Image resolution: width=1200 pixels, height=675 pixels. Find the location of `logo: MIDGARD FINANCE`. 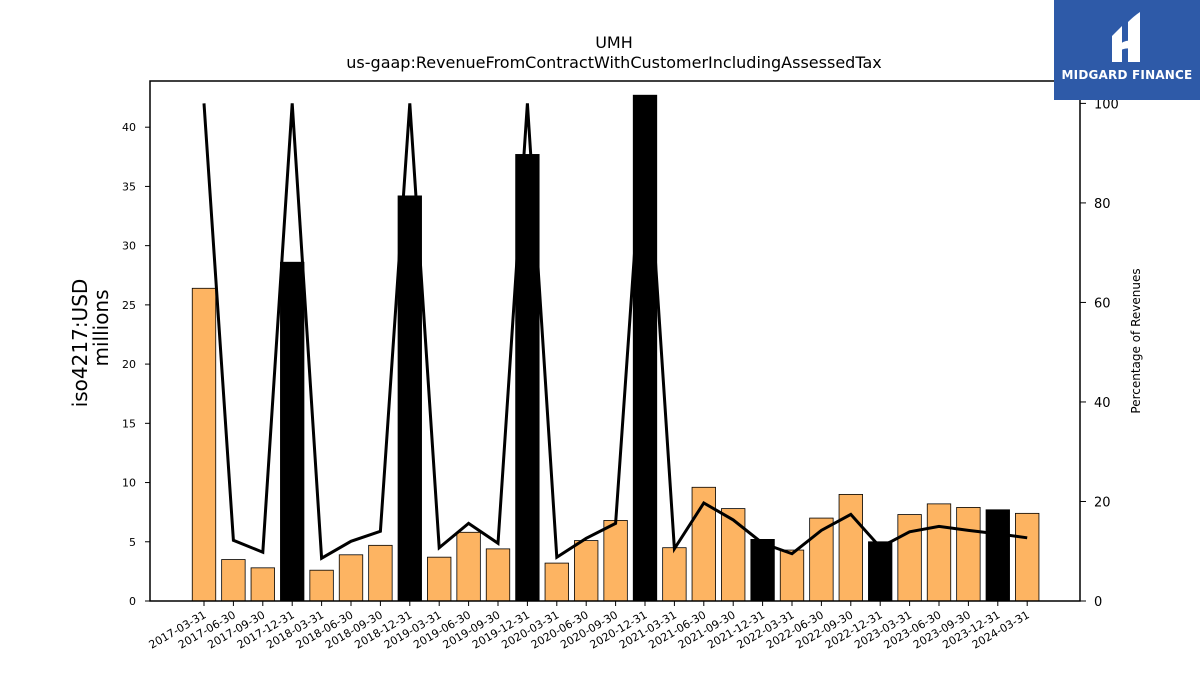

logo: MIDGARD FINANCE is located at coordinates (1127, 50).